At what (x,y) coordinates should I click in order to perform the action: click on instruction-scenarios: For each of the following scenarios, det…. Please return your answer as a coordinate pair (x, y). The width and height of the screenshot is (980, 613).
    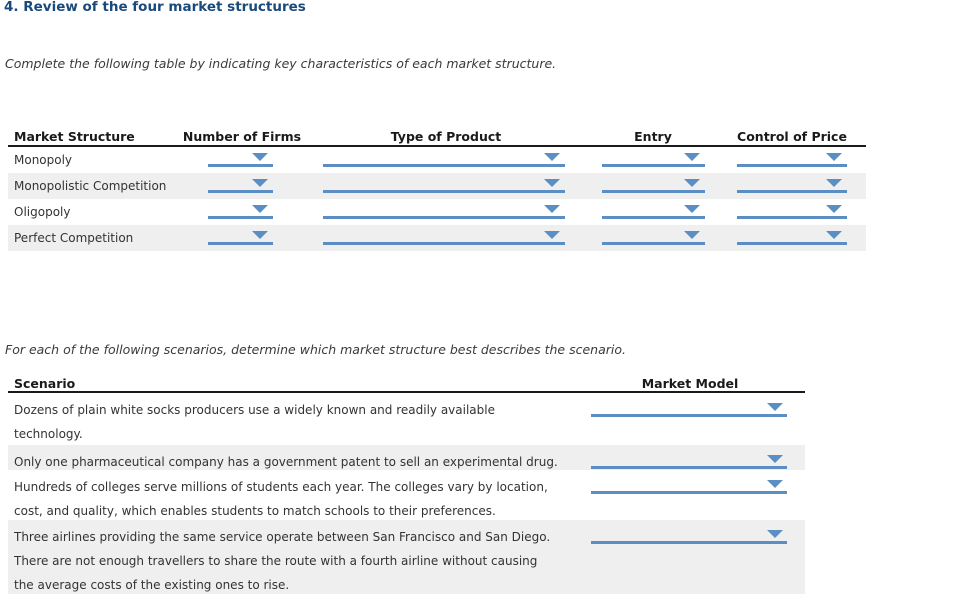
    Looking at the image, I should click on (315, 349).